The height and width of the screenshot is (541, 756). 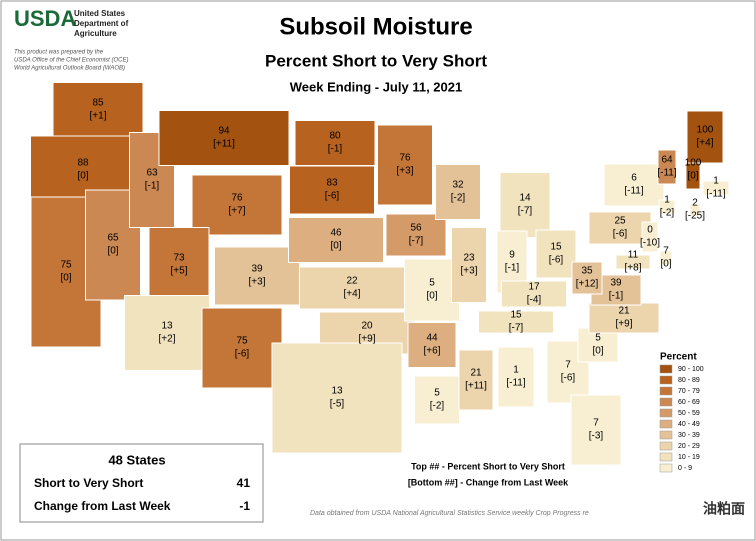 I want to click on state-value: 22, so click(x=352, y=281).